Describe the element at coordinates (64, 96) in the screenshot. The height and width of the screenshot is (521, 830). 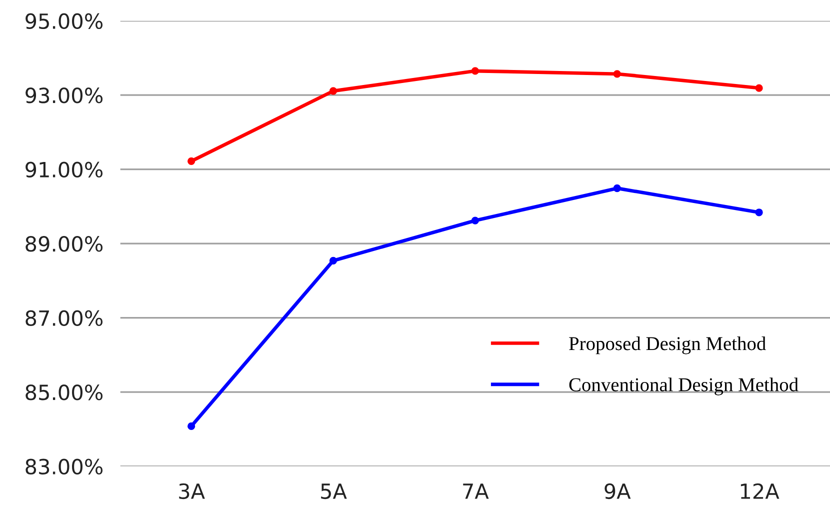
I see `y-tick-label: 93.00%` at that location.